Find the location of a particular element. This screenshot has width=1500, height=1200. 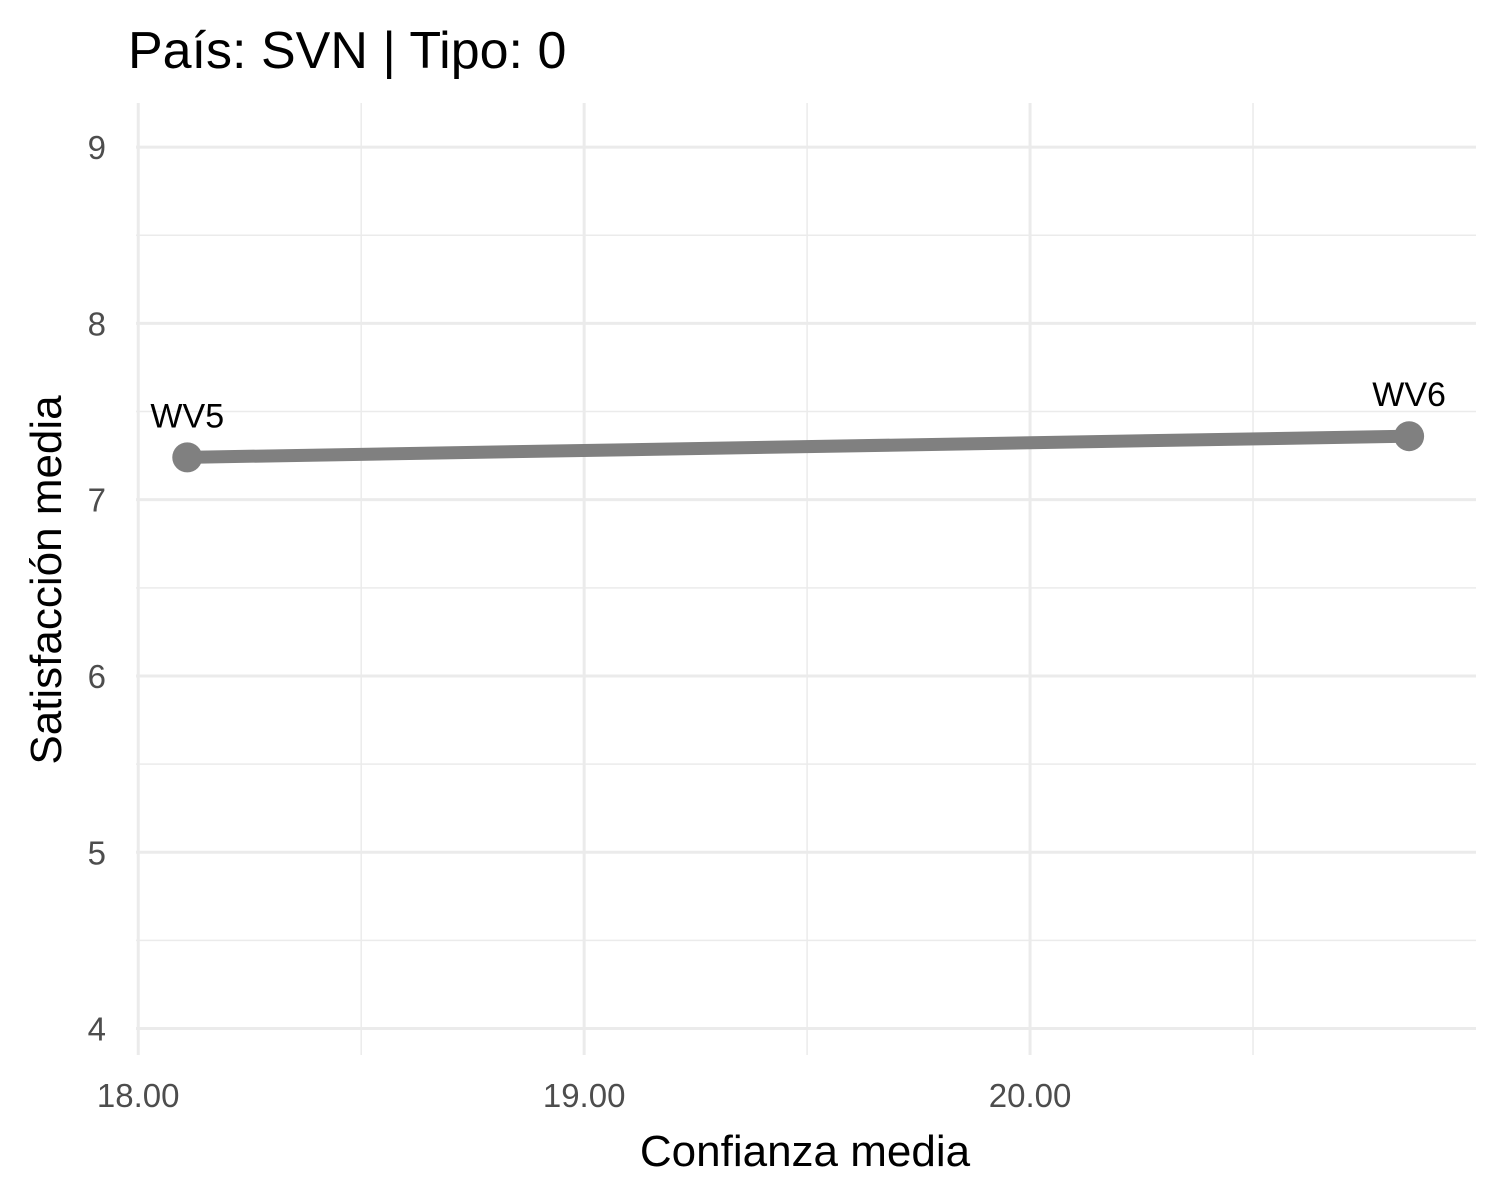

point-label: WV5 is located at coordinates (187, 416).